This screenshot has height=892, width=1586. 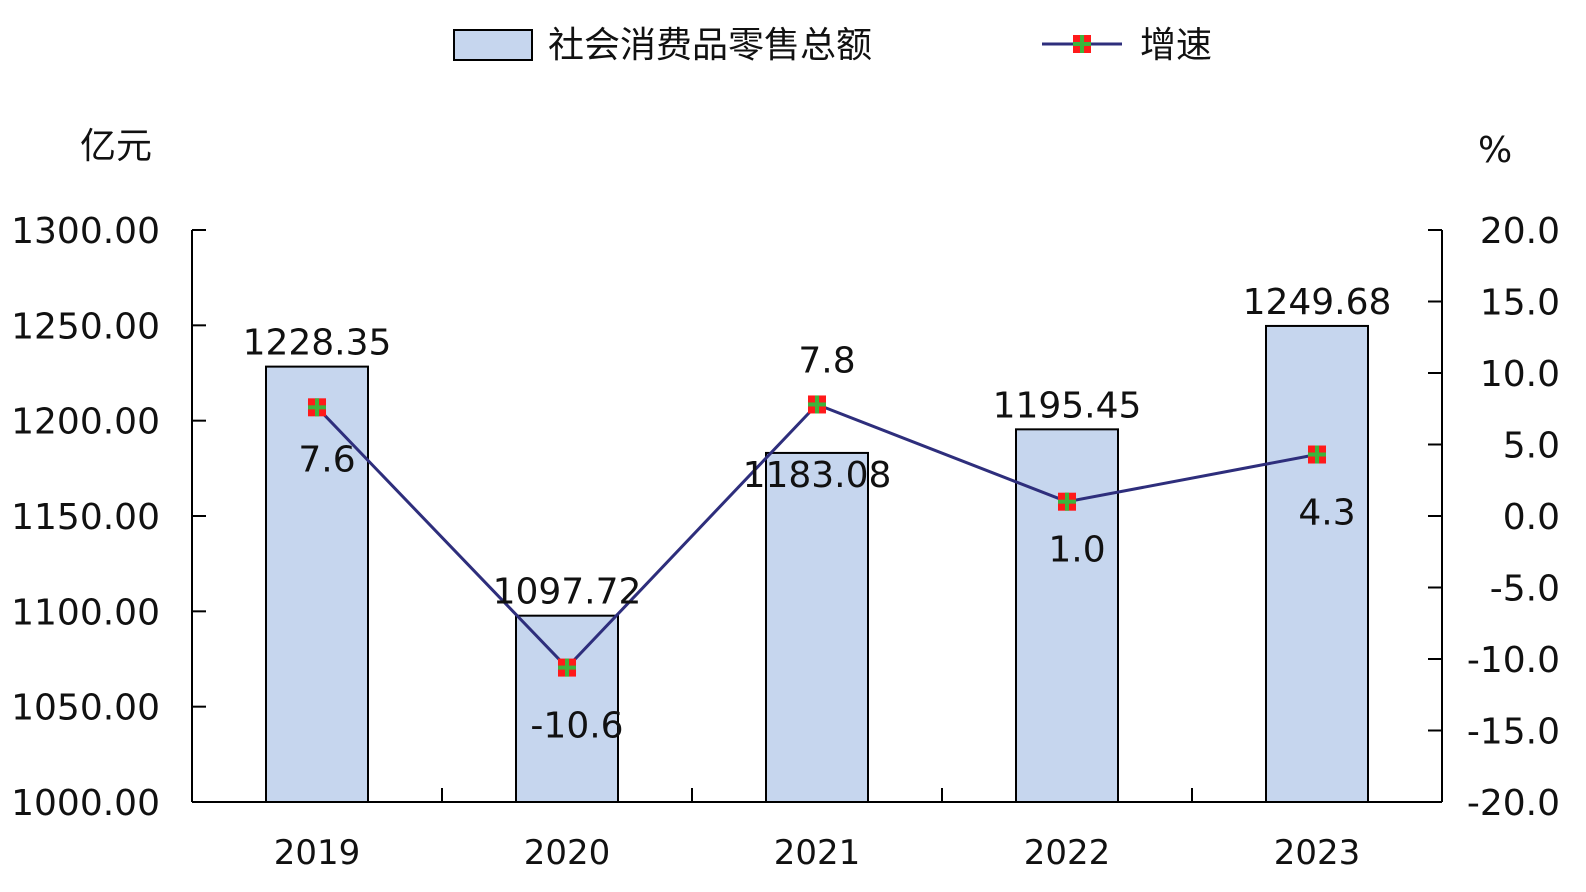 What do you see at coordinates (1317, 302) in the screenshot?
I see `bar-value-label: 1249.68` at bounding box center [1317, 302].